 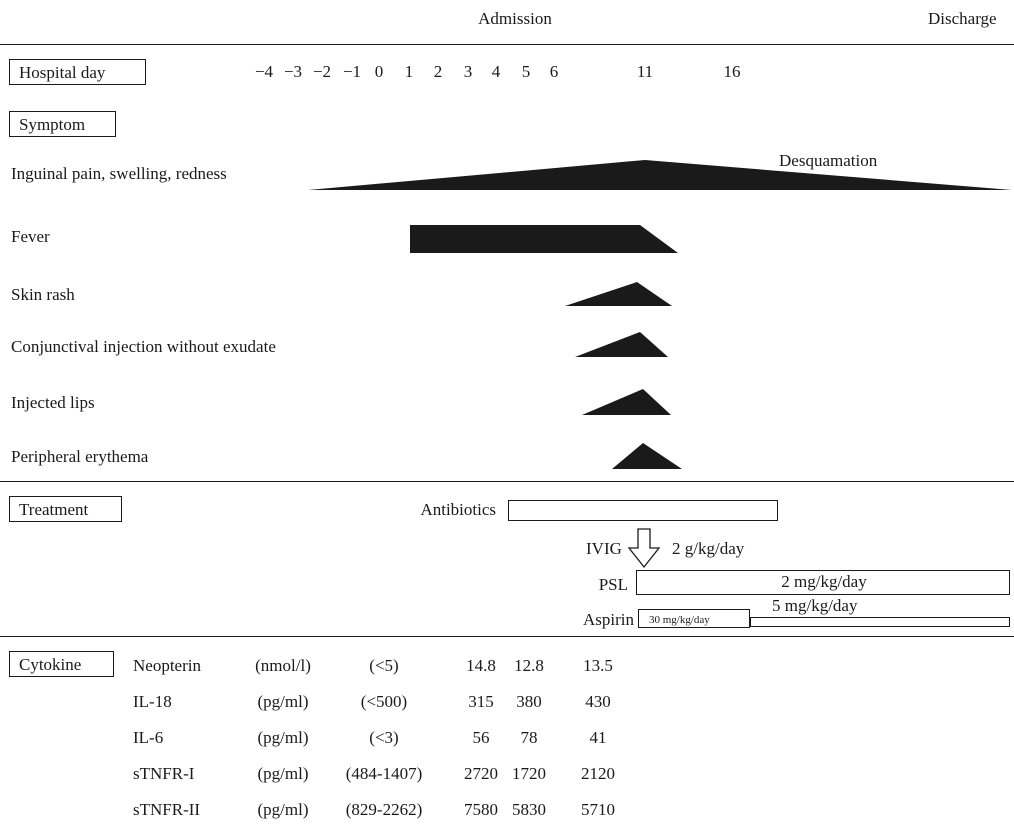 I want to click on cytokine-value: 430, so click(x=598, y=701).